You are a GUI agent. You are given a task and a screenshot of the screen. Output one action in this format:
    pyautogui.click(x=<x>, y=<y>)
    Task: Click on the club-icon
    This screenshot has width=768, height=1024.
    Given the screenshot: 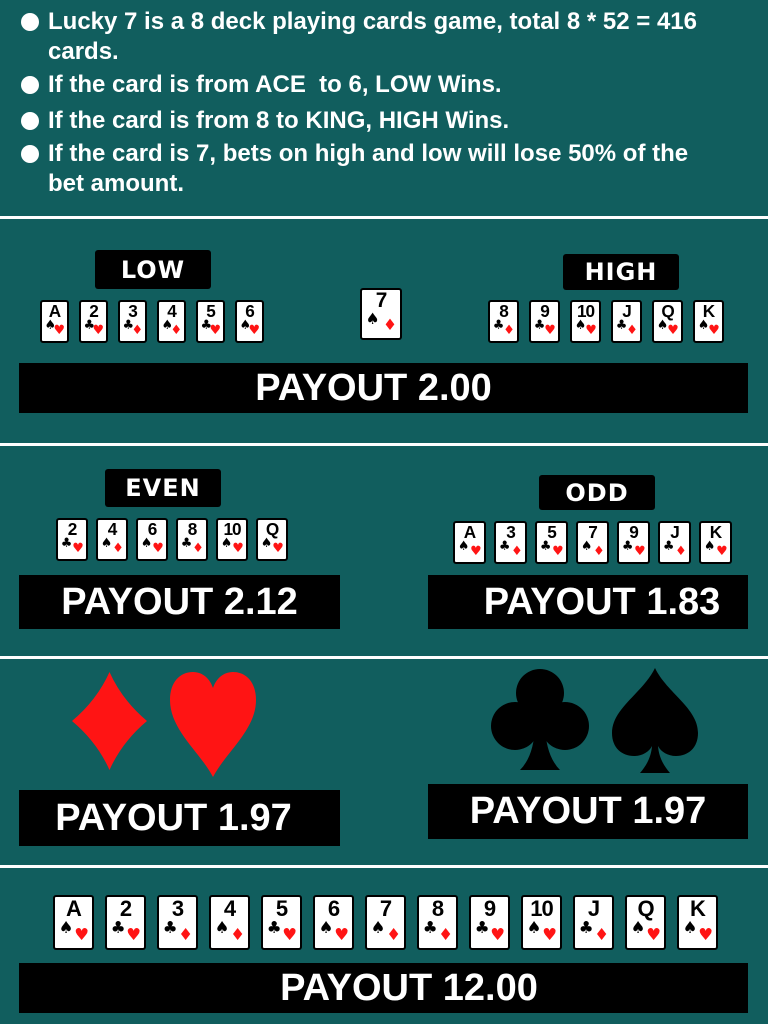 What is the action you would take?
    pyautogui.click(x=540, y=719)
    